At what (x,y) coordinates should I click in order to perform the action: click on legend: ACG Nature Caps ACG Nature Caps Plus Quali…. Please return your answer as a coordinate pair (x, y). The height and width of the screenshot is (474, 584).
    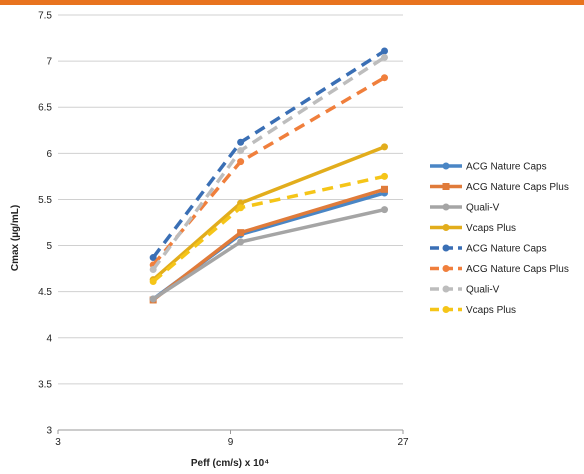
    Looking at the image, I should click on (499, 239).